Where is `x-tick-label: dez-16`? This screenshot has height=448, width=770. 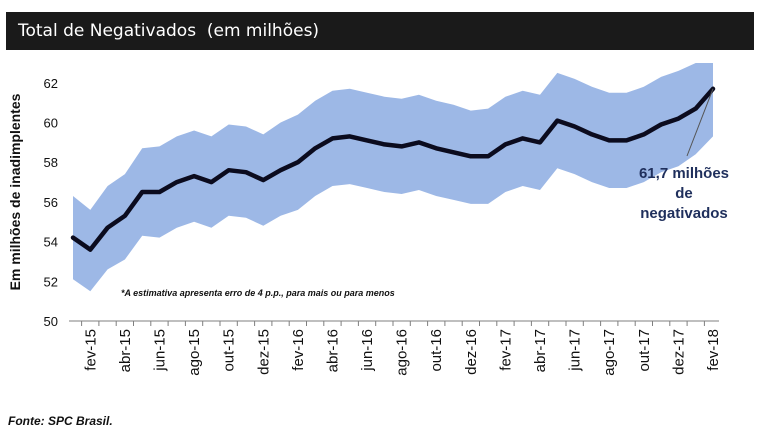 x-tick-label: dez-16 is located at coordinates (471, 352).